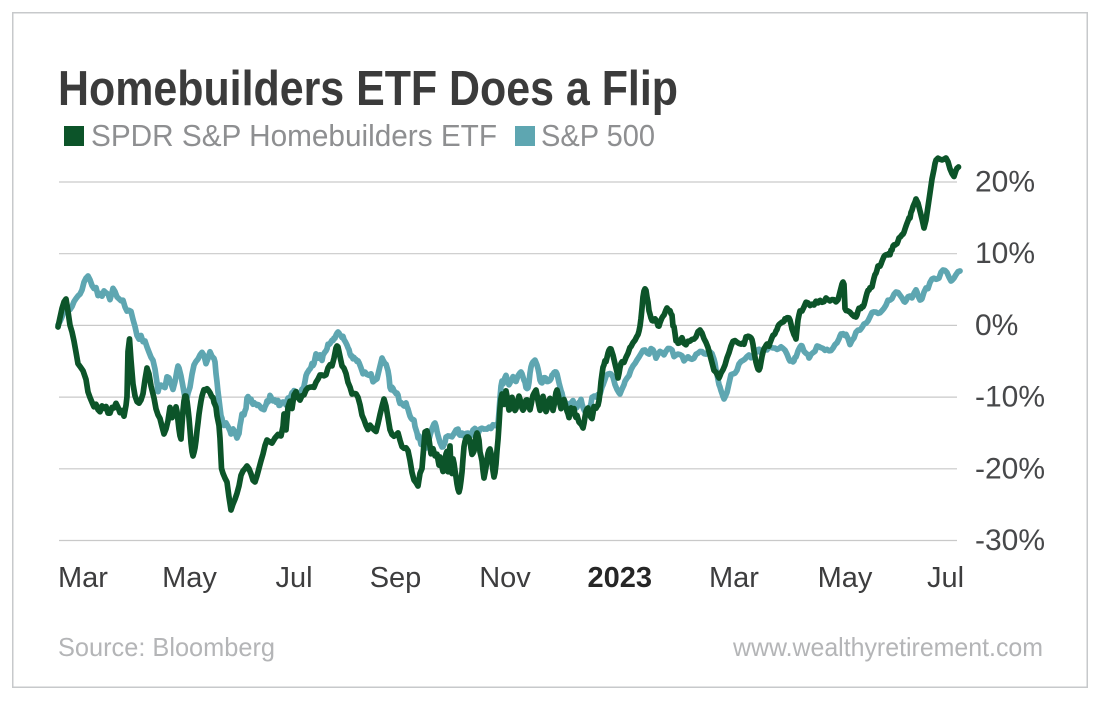 This screenshot has height=705, width=1100. I want to click on svg-text: 10%, so click(1005, 253).